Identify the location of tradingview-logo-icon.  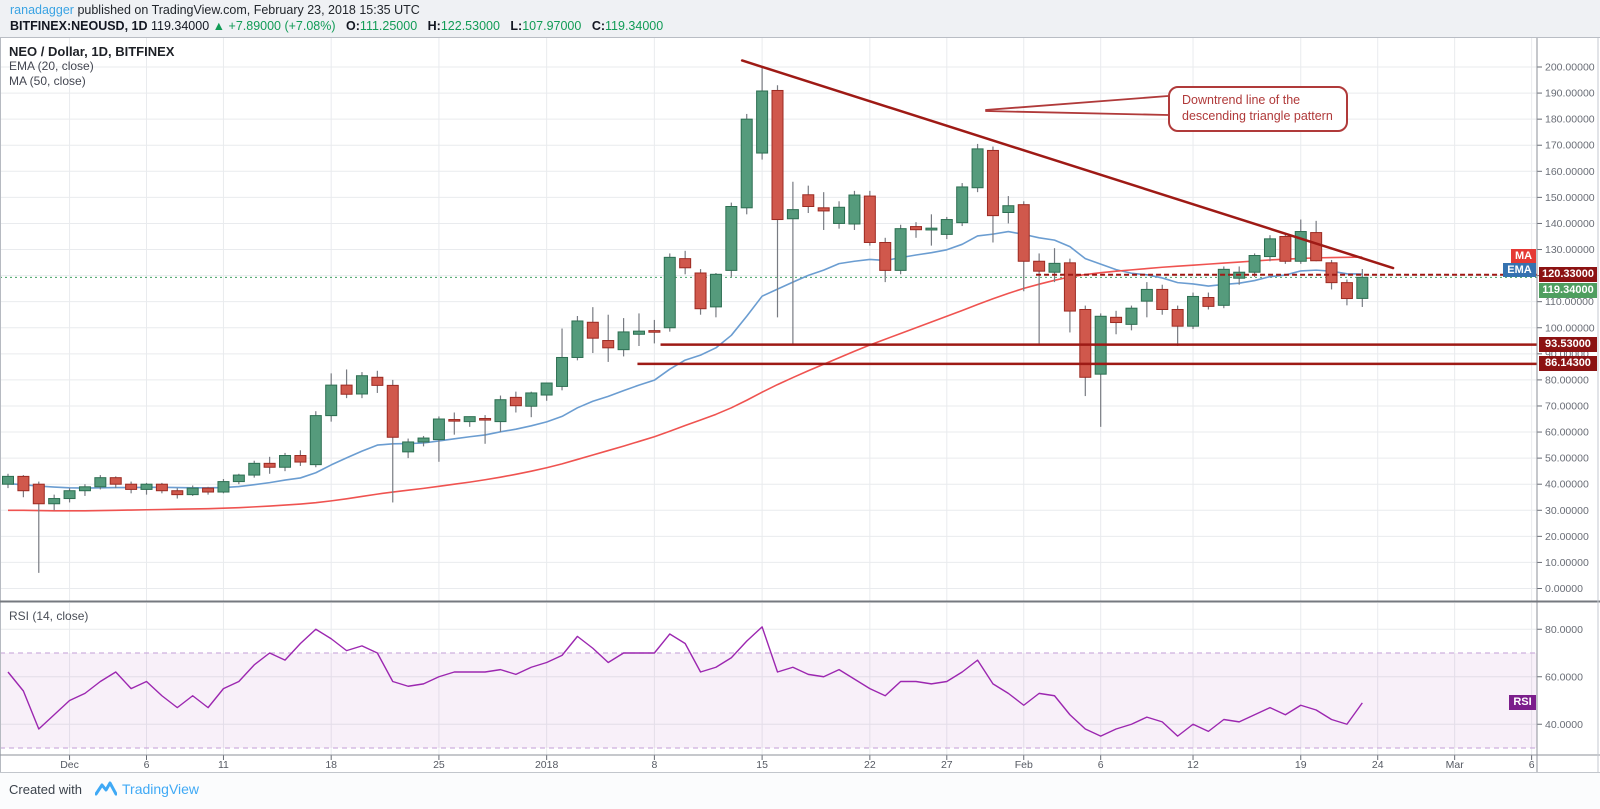
(106, 788).